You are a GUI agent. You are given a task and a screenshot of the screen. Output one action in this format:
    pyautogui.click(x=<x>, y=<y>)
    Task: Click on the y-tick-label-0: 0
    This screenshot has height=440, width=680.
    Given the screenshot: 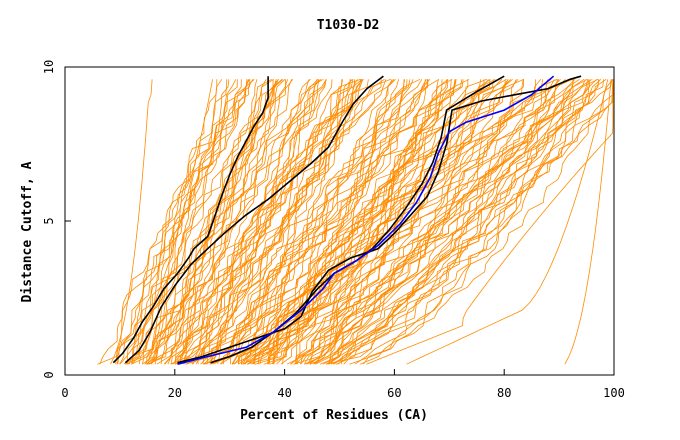 What is the action you would take?
    pyautogui.click(x=49, y=374)
    